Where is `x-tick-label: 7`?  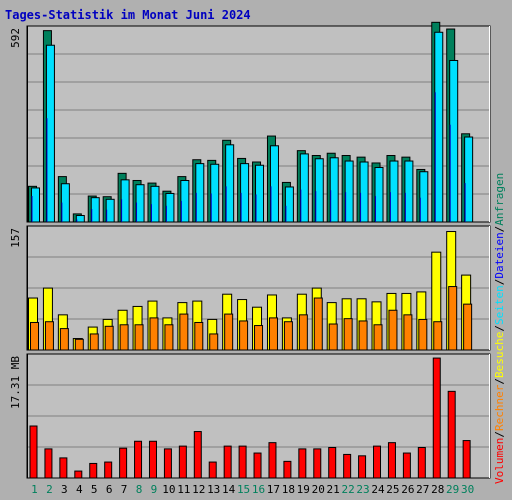
x-tick-label: 7 is located at coordinates (124, 489).